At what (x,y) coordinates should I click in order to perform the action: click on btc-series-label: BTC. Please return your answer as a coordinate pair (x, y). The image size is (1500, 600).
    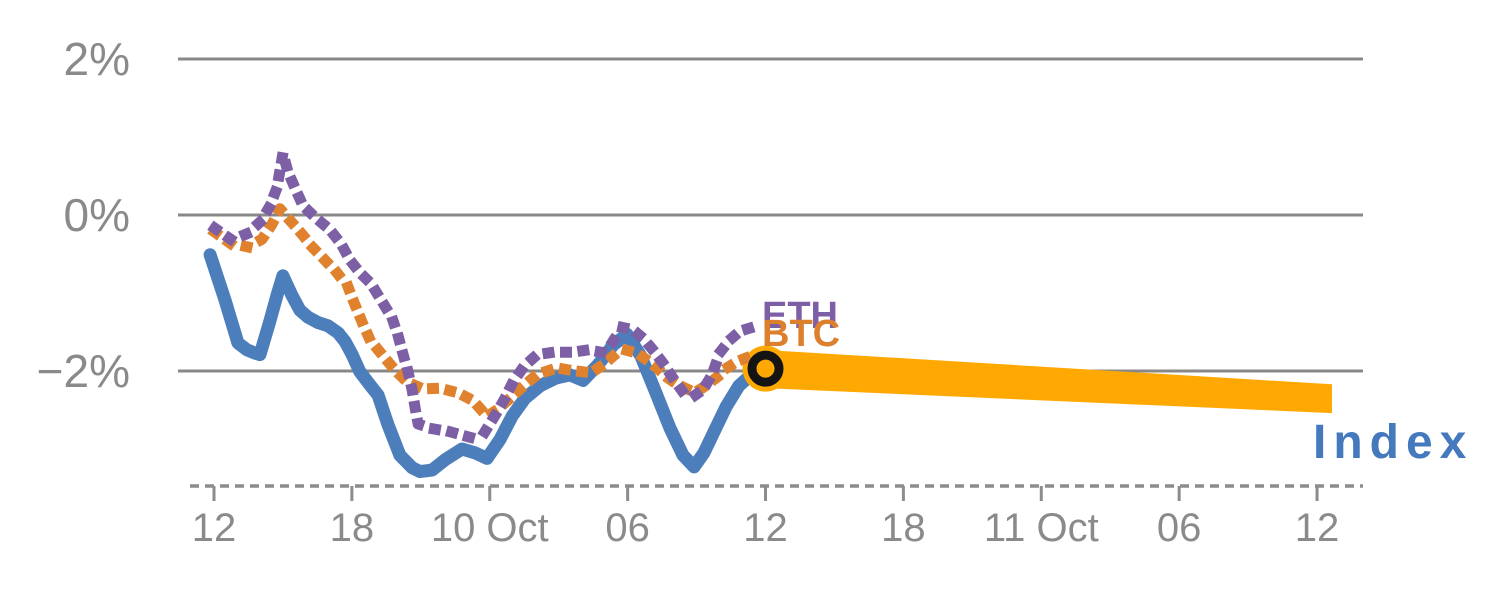
    Looking at the image, I should click on (801, 334).